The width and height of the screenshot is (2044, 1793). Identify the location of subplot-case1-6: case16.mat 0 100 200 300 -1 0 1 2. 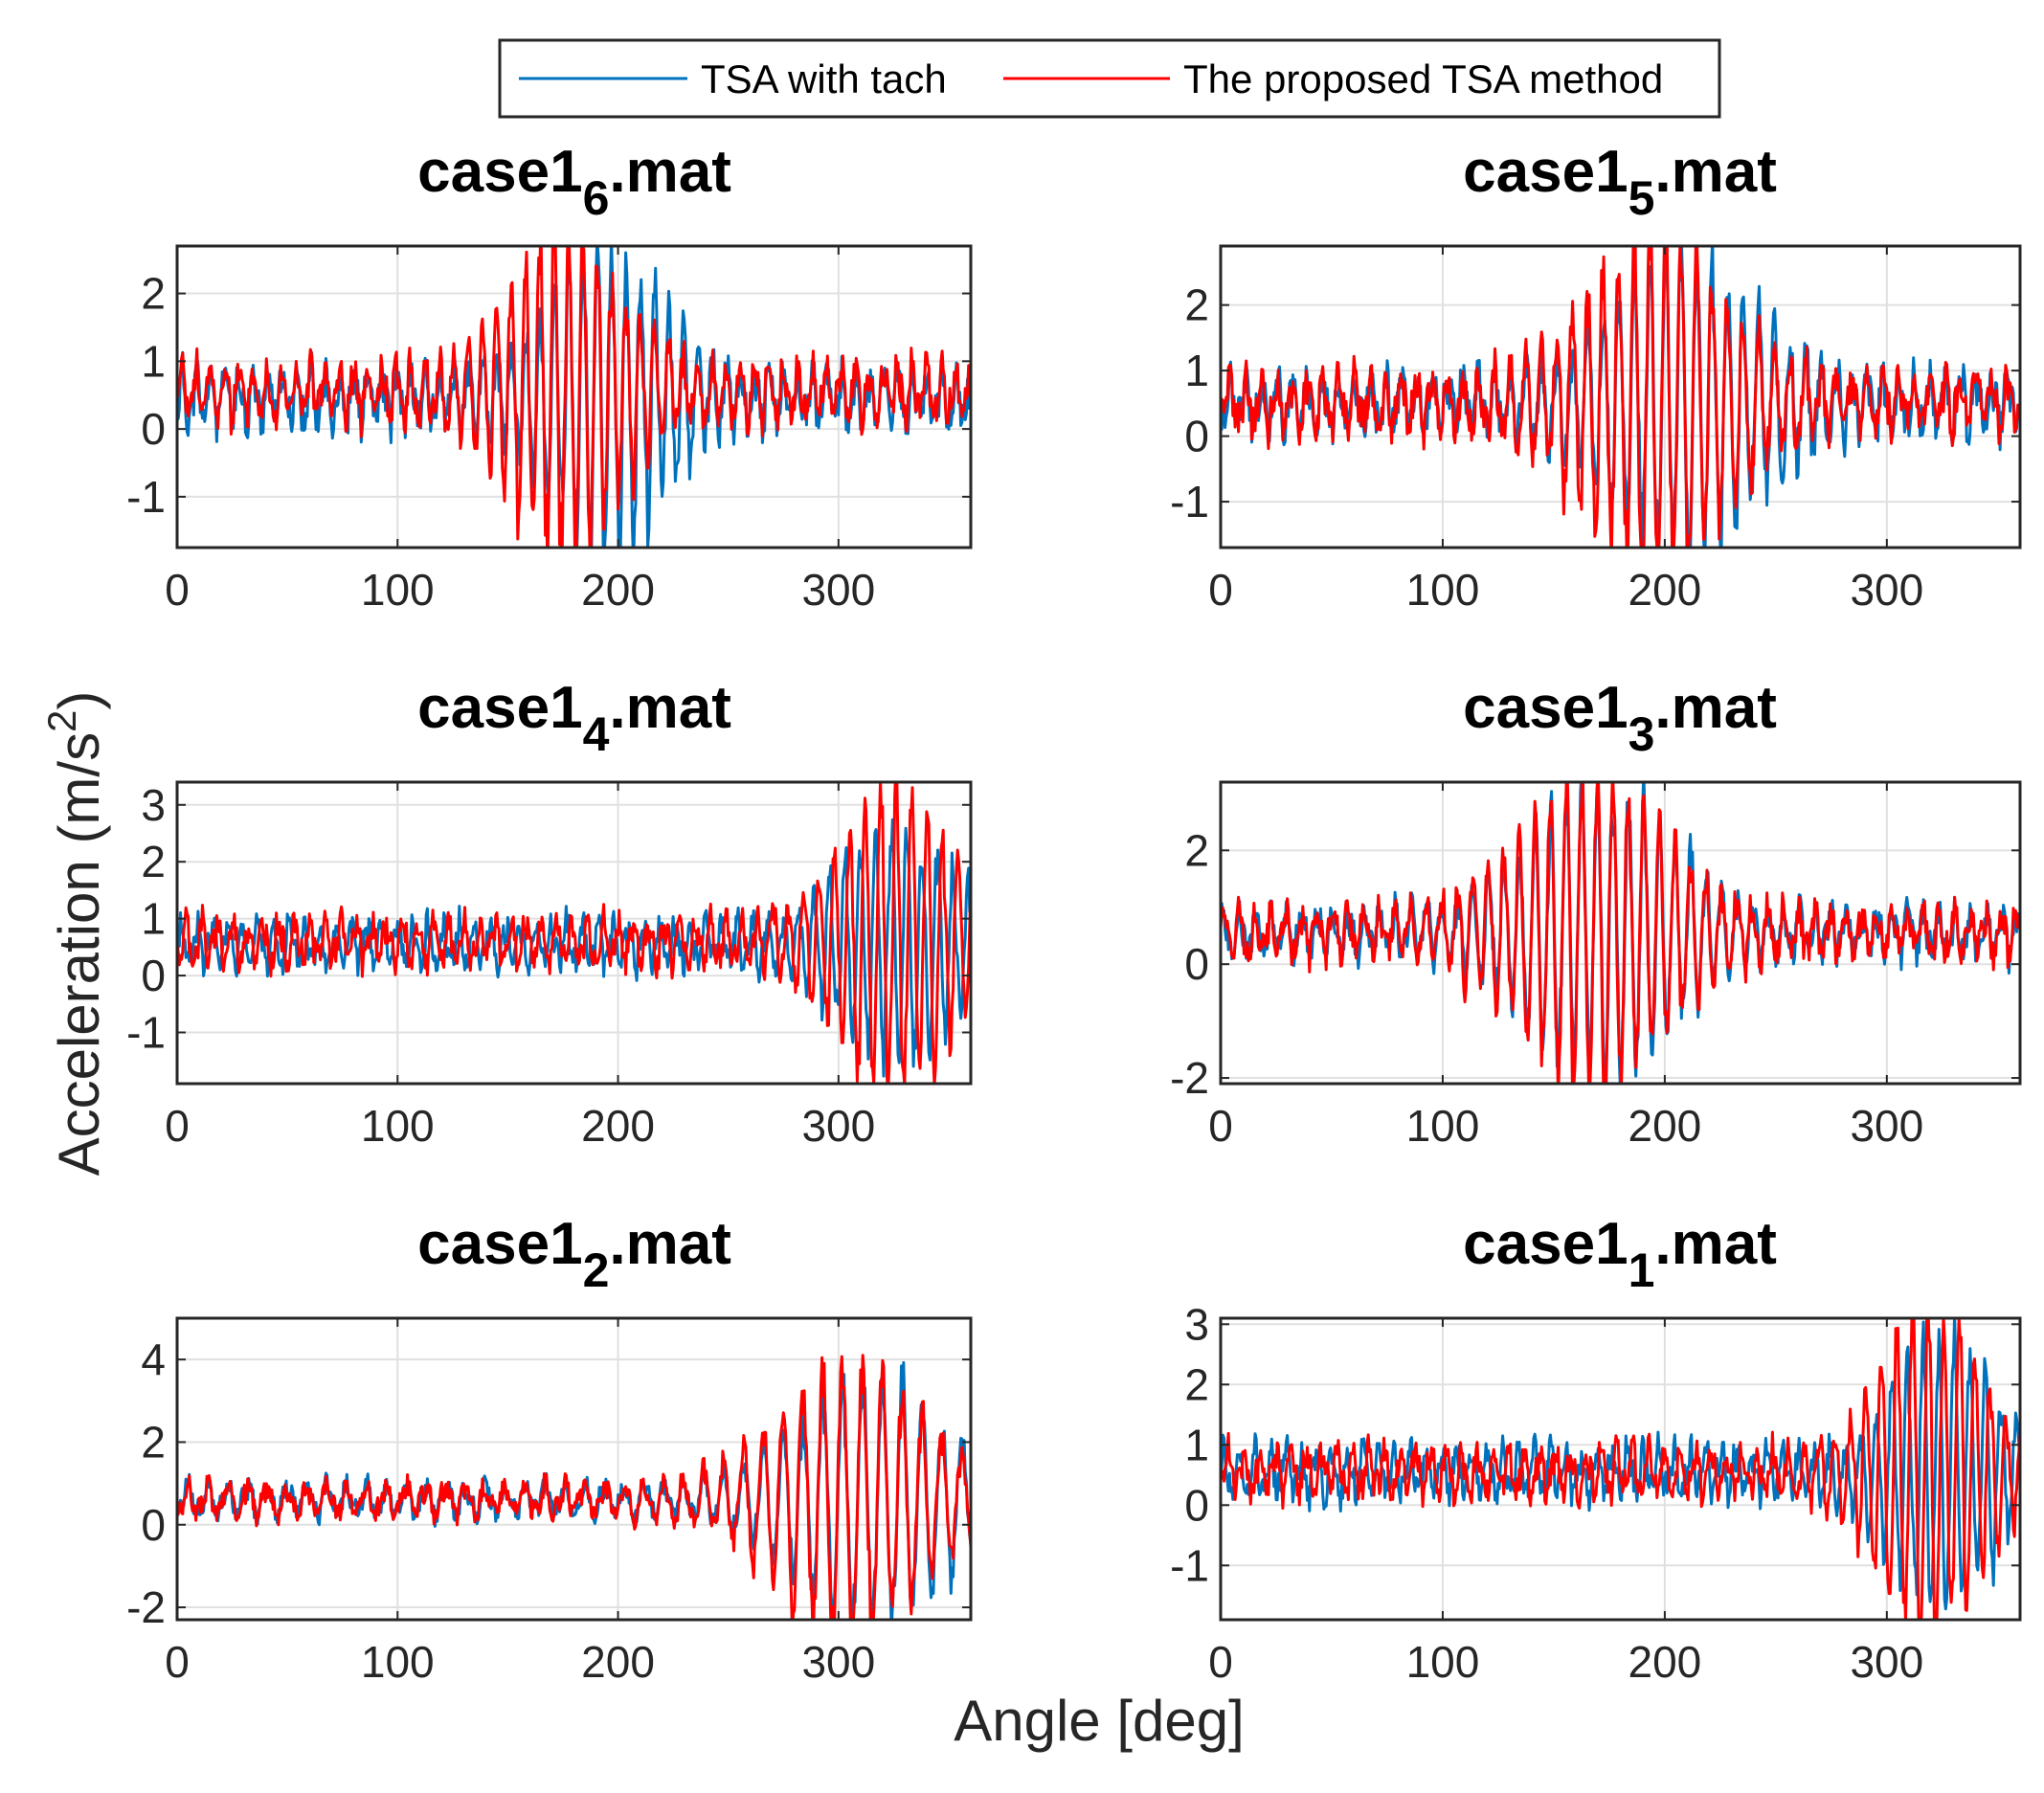
(549, 377).